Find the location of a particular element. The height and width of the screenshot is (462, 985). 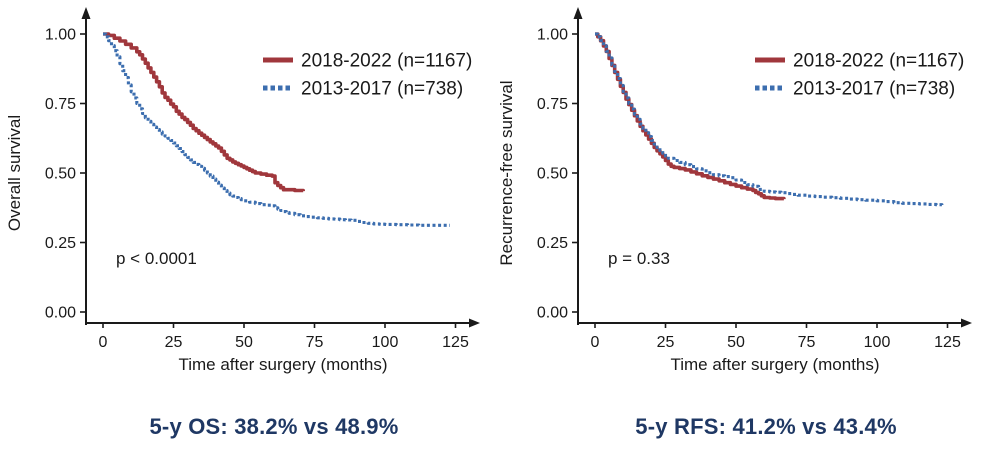

recurrence-free-survival-caption: 5-y RFS: 41.2% vs 43.4% is located at coordinates (766, 426).